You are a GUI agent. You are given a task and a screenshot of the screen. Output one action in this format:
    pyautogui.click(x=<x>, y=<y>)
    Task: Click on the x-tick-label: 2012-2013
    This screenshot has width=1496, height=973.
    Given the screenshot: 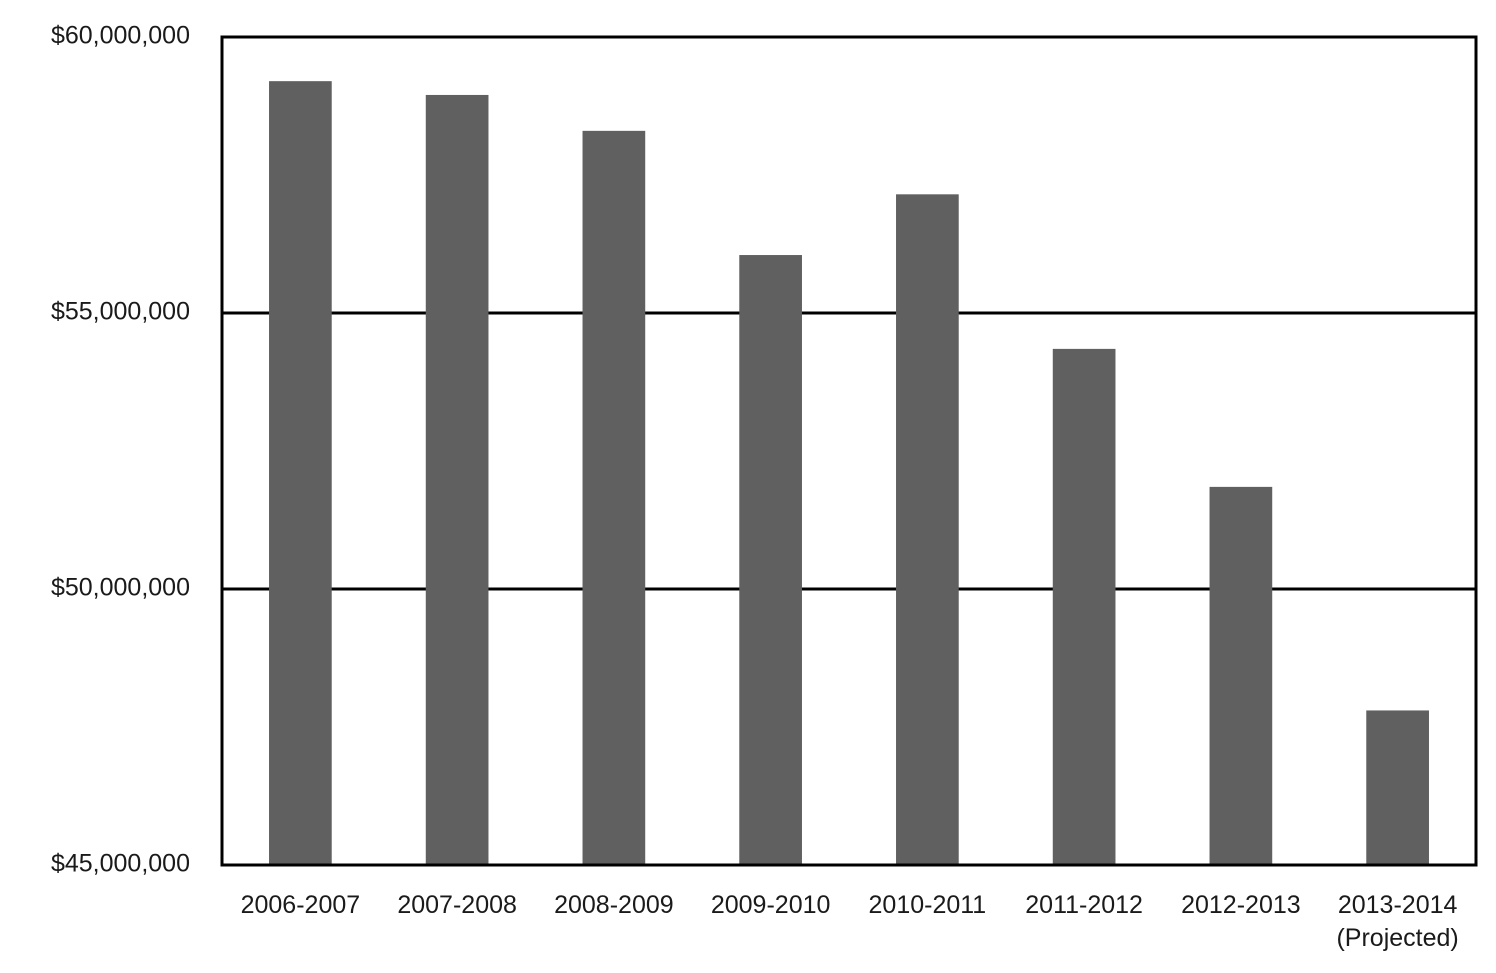 What is the action you would take?
    pyautogui.click(x=1241, y=905)
    